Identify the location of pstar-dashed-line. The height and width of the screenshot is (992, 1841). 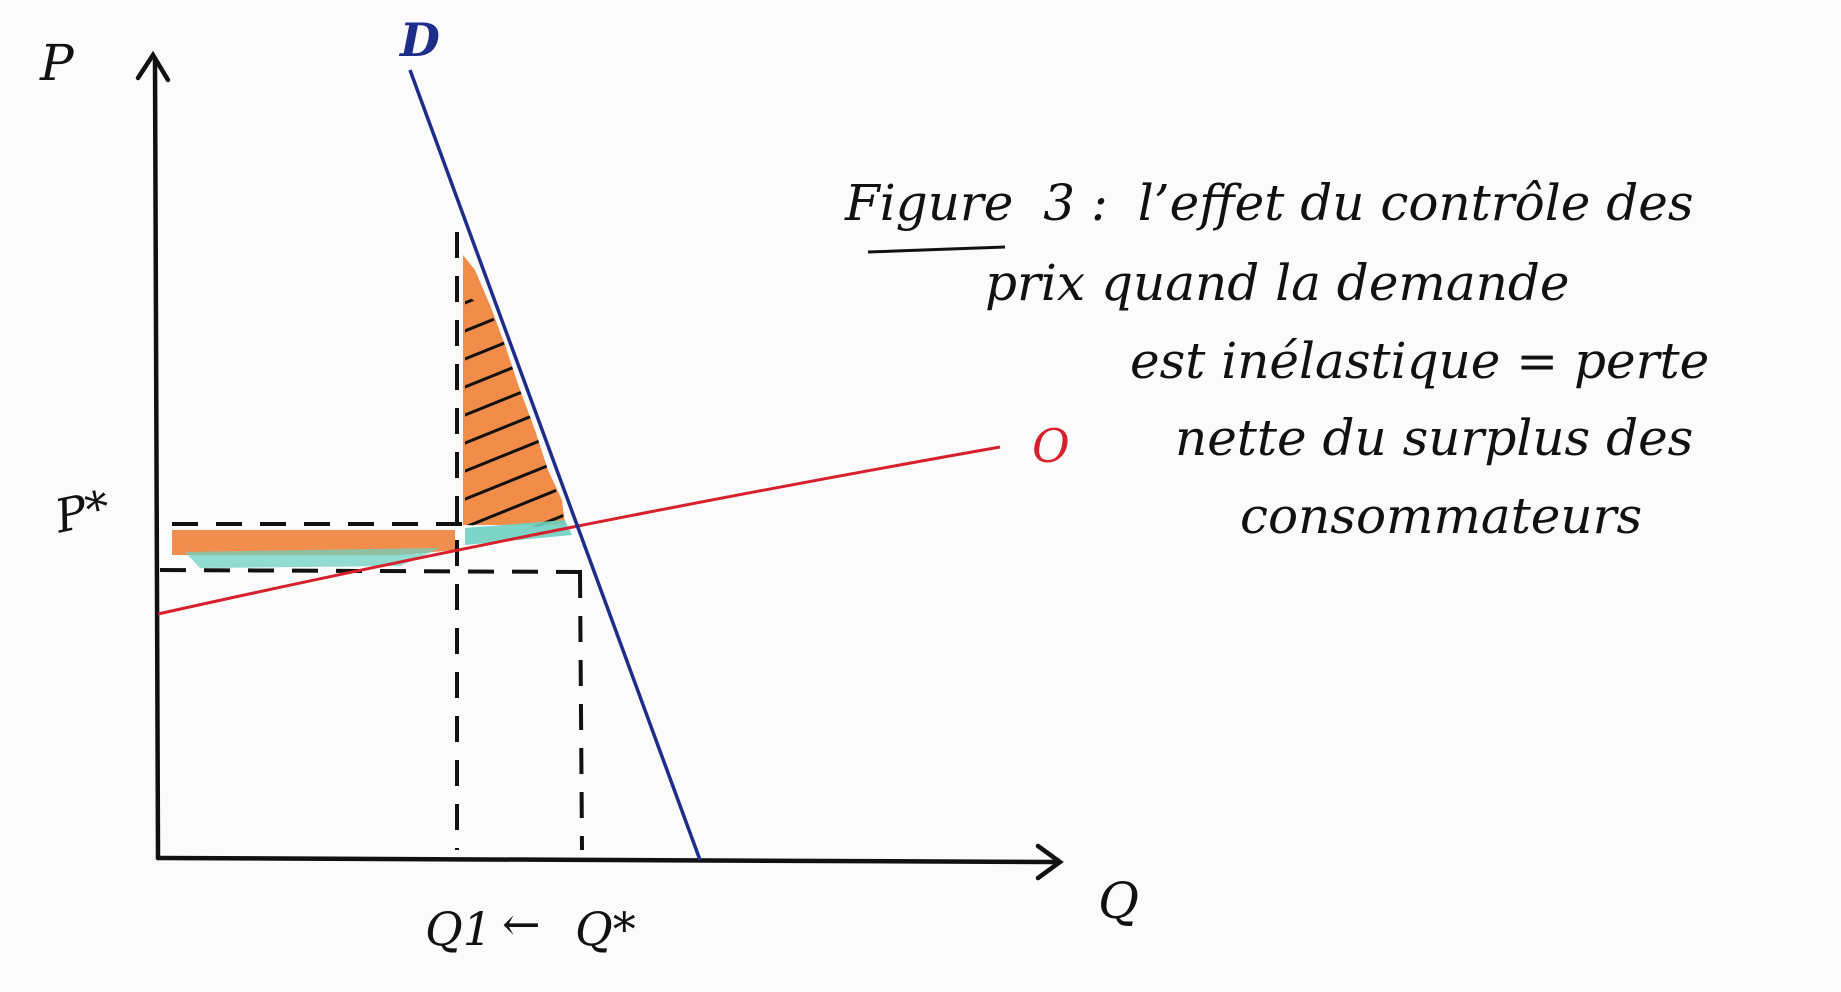
(371, 571).